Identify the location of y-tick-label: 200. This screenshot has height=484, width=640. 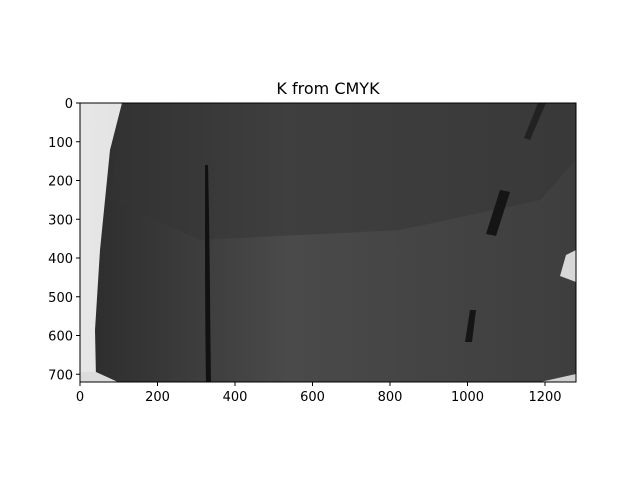
(60, 182).